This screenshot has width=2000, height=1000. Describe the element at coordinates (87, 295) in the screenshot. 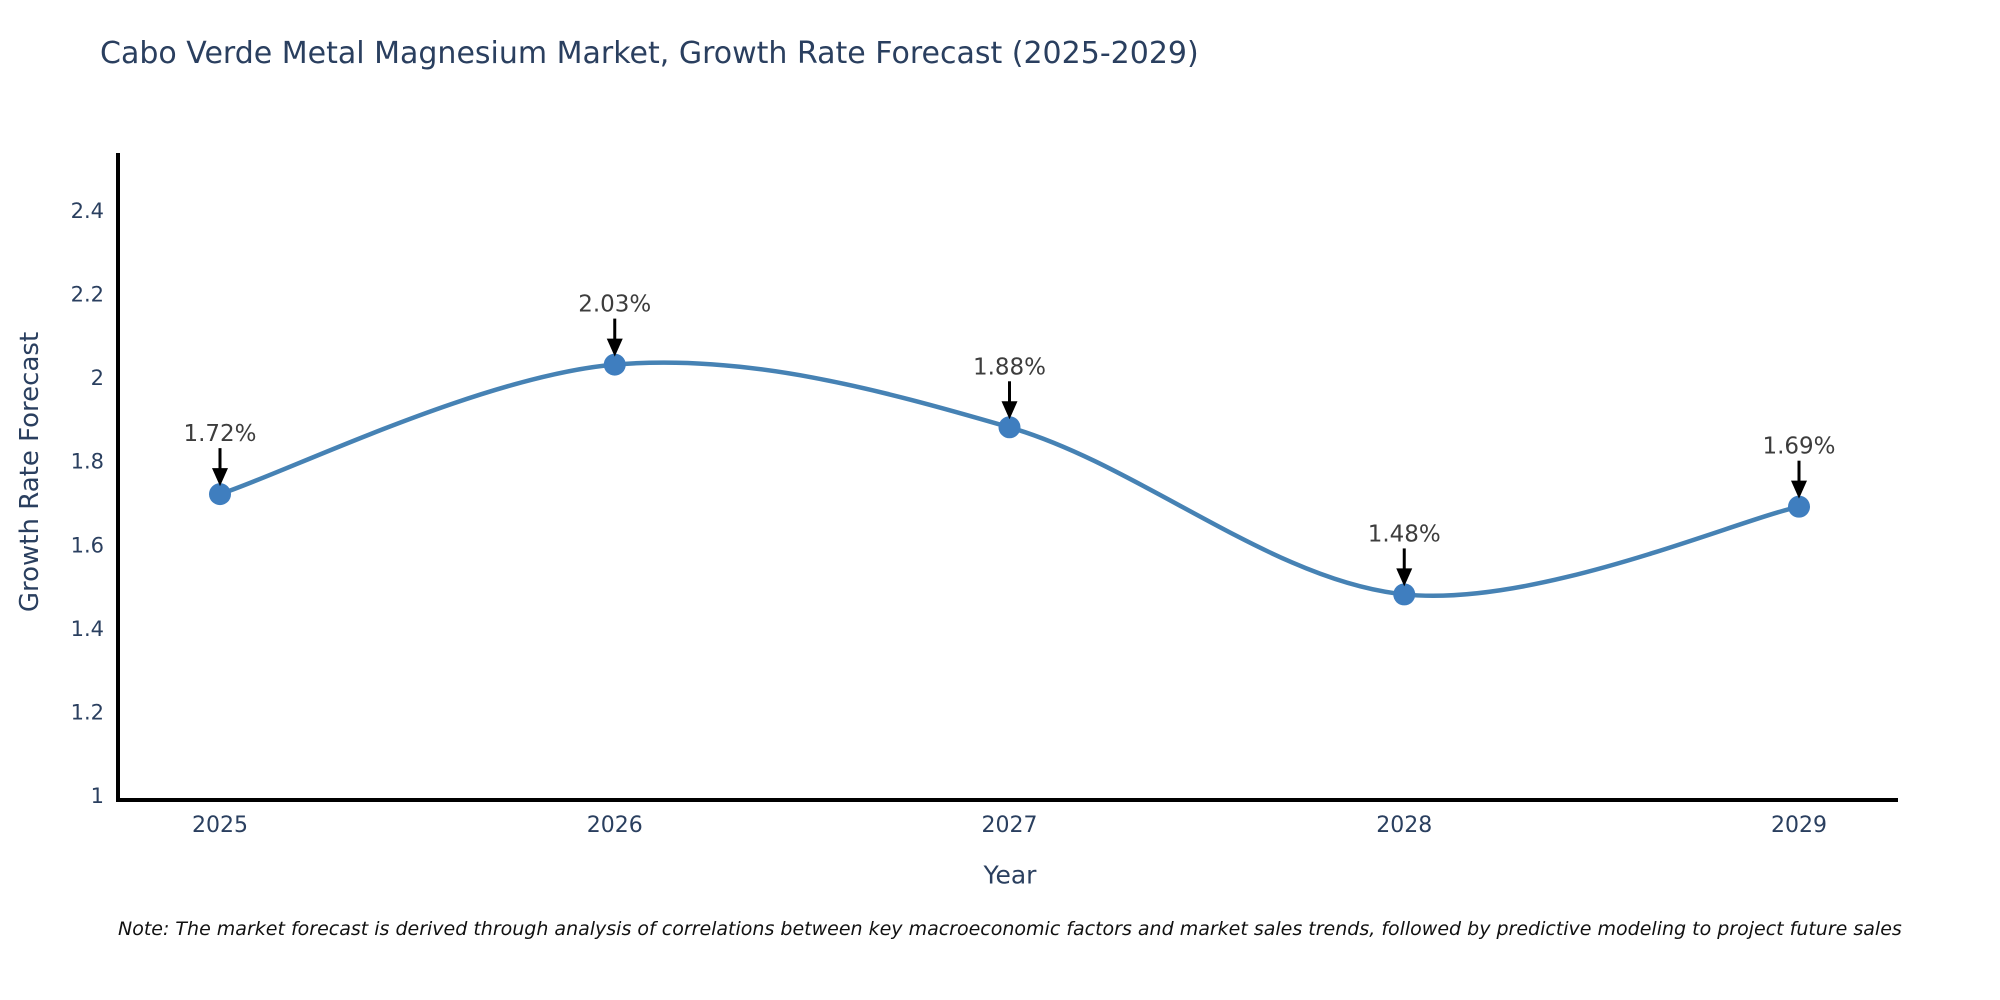

I see `y-tick-label: 2.2` at that location.